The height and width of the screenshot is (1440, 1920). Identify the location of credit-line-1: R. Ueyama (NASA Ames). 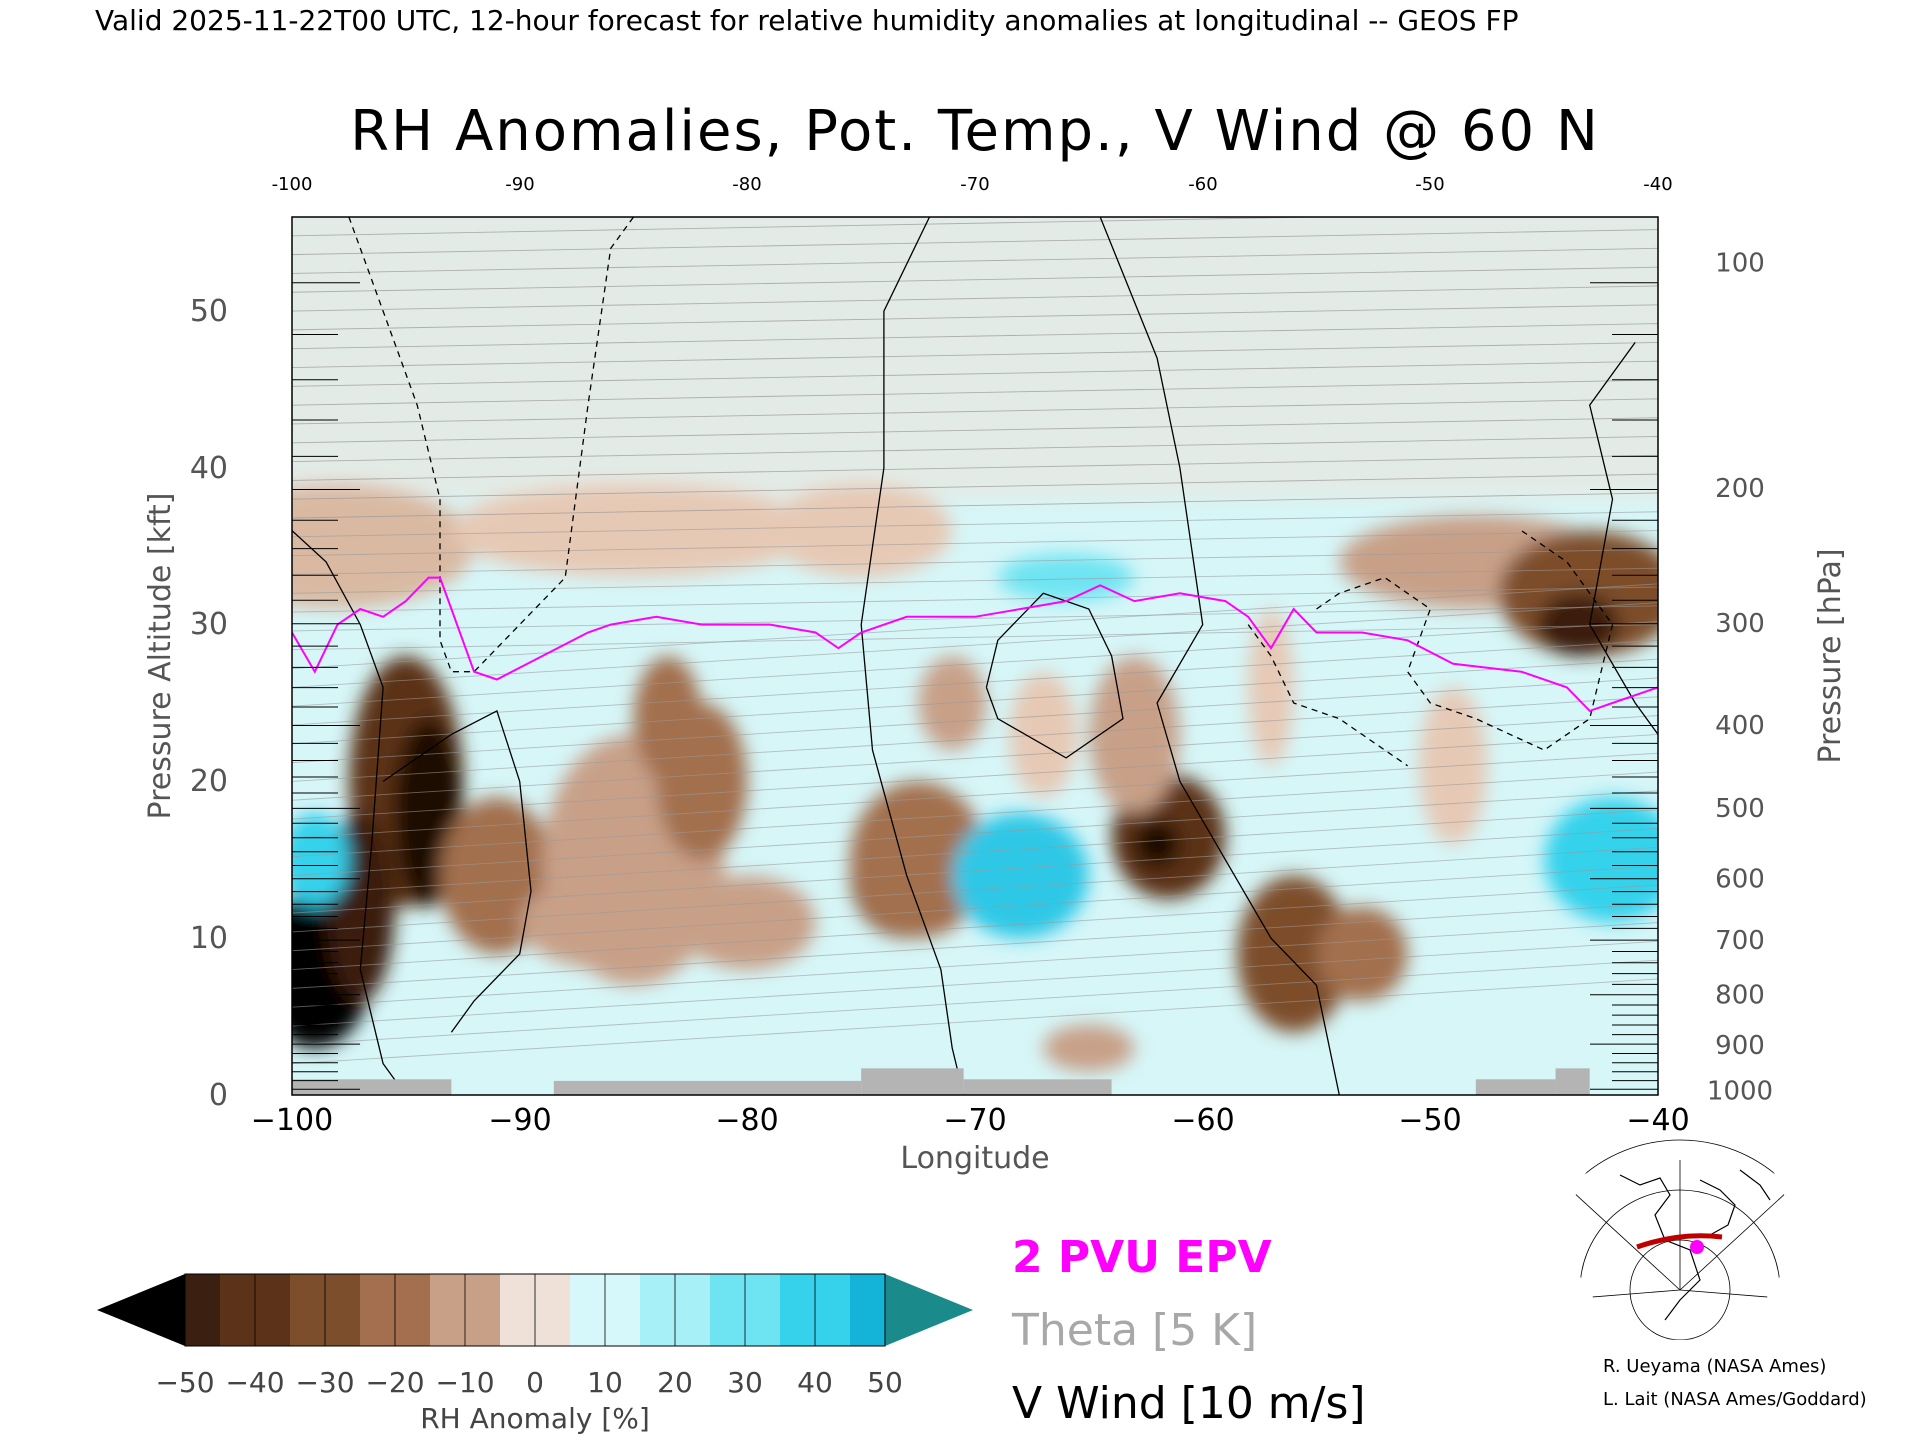
(1714, 1366).